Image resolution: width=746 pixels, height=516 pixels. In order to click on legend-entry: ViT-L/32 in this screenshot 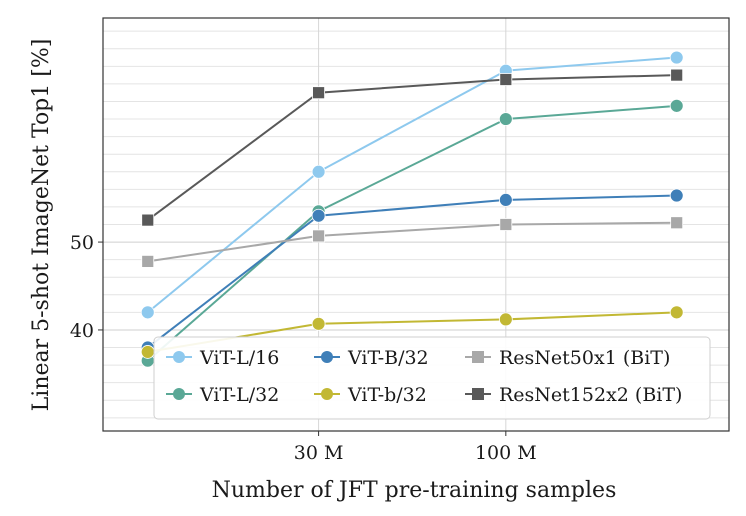, I will do `click(222, 395)`.